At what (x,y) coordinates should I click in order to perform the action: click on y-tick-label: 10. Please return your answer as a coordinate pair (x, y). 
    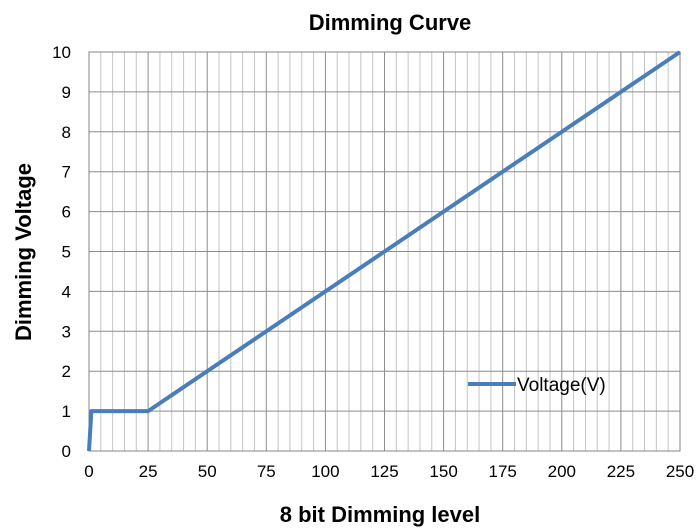
    Looking at the image, I should click on (61, 52).